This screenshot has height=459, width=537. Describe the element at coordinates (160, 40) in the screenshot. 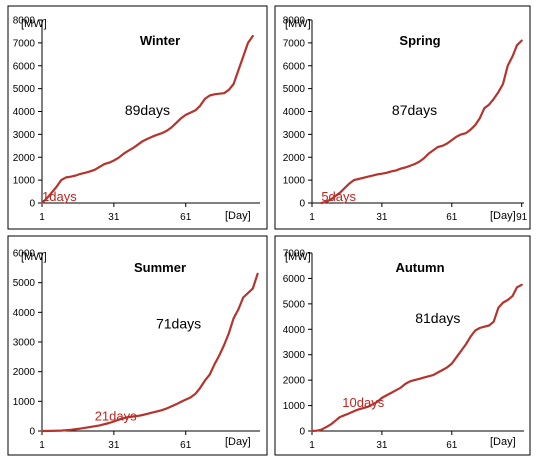

I see `chart-title: Winter` at that location.